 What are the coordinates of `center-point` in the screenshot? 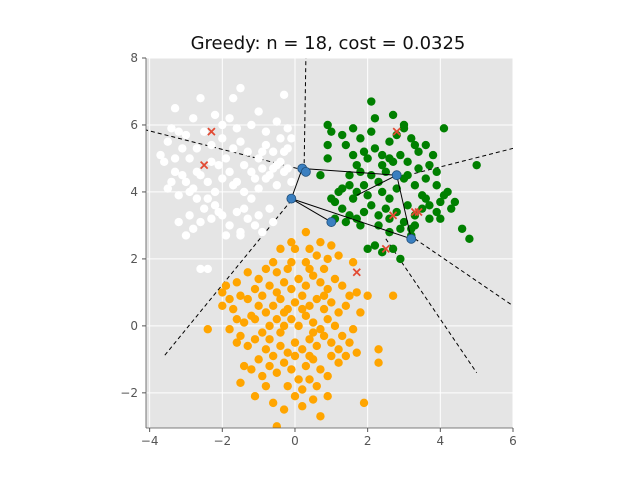 It's located at (331, 222).